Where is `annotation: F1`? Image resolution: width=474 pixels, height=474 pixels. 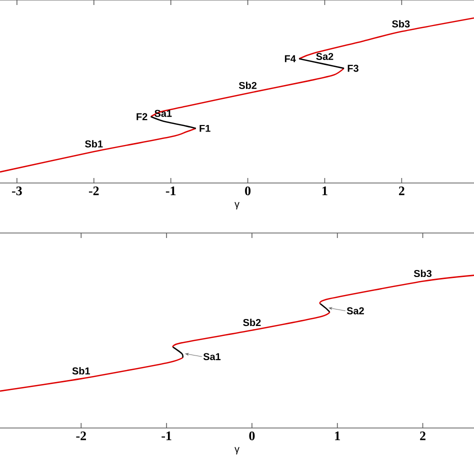 annotation: F1 is located at coordinates (205, 128).